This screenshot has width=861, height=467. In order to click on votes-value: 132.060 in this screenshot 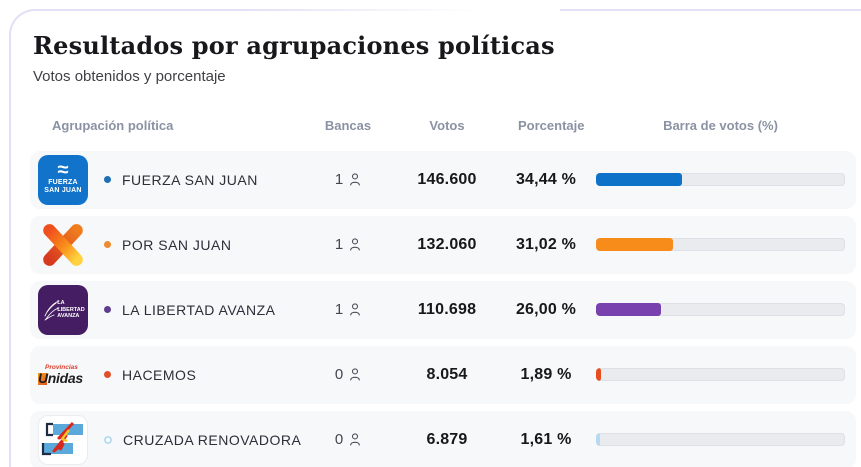, I will do `click(447, 244)`.